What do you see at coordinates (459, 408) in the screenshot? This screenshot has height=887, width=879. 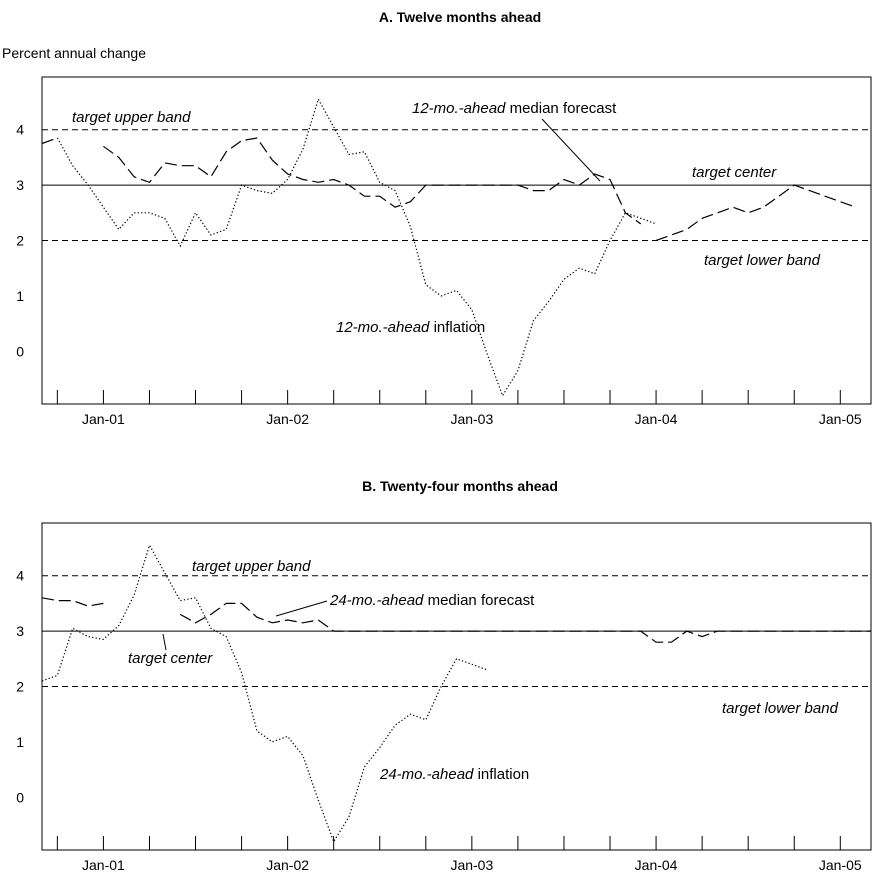 I see `panel-a-x-ticks: Jan-01 Jan-02 Jan-03 Jan-04 Jan-05` at bounding box center [459, 408].